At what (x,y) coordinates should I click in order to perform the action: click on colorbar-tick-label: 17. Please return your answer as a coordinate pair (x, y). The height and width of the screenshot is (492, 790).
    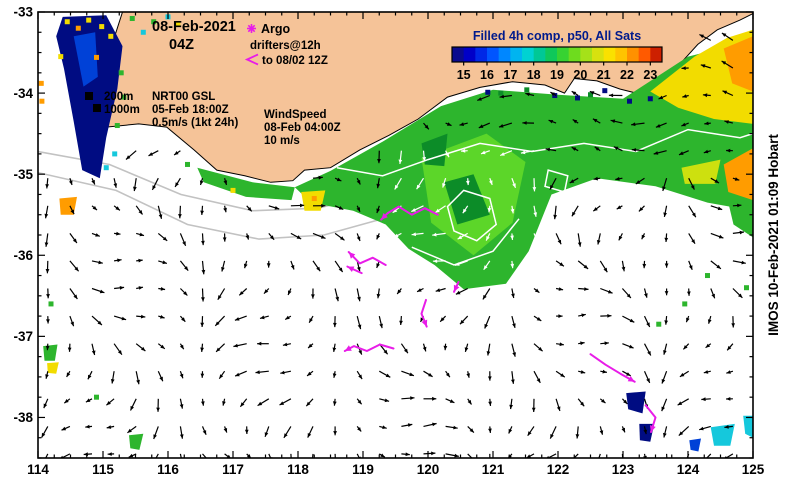
    Looking at the image, I should click on (510, 75).